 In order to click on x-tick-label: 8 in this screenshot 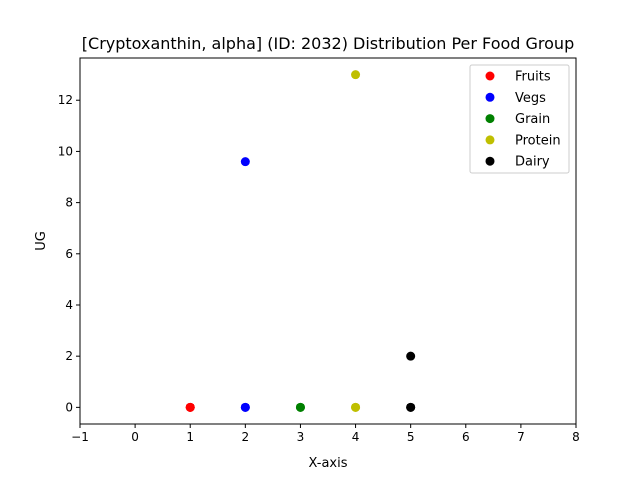, I will do `click(576, 437)`.